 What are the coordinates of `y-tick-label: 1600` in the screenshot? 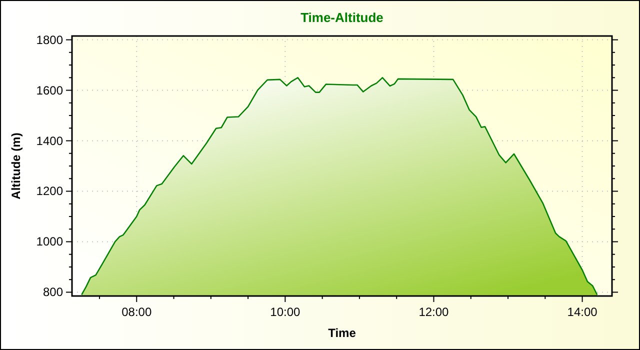 It's located at (50, 90).